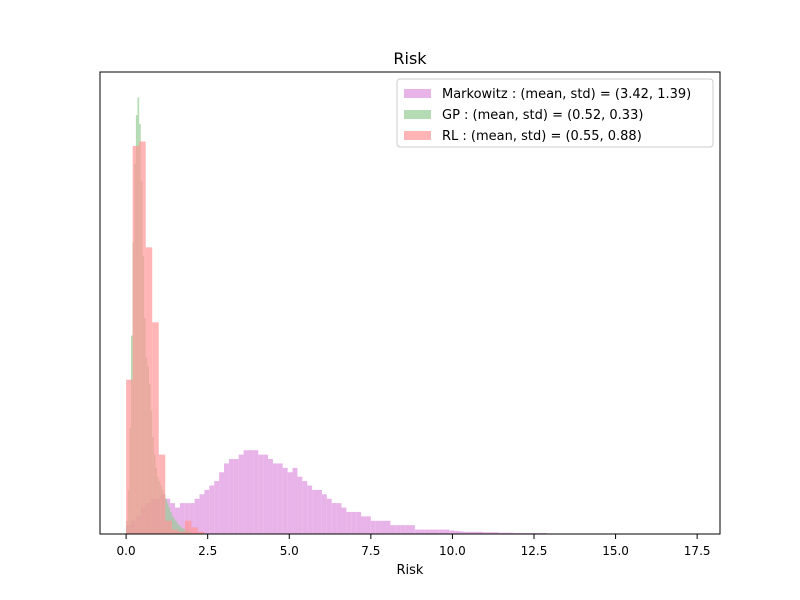  I want to click on legend-swatch-rl, so click(417, 135).